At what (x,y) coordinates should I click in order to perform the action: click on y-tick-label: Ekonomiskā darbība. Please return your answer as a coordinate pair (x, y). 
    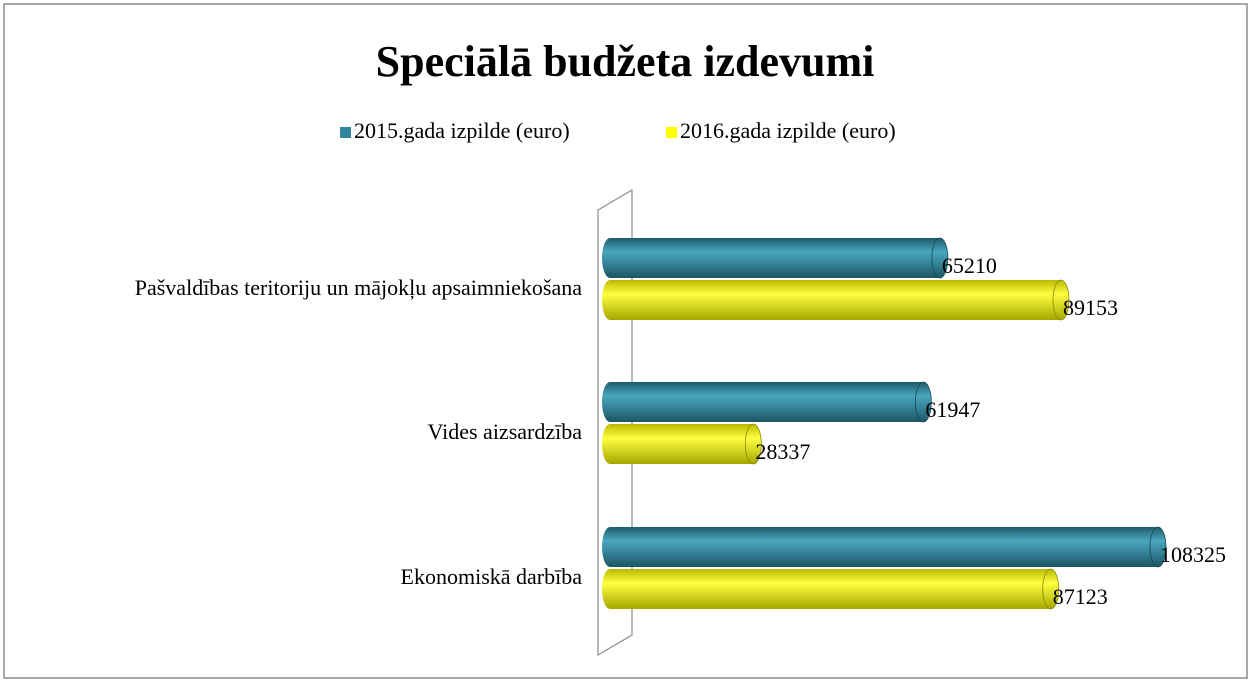
    Looking at the image, I should click on (492, 576).